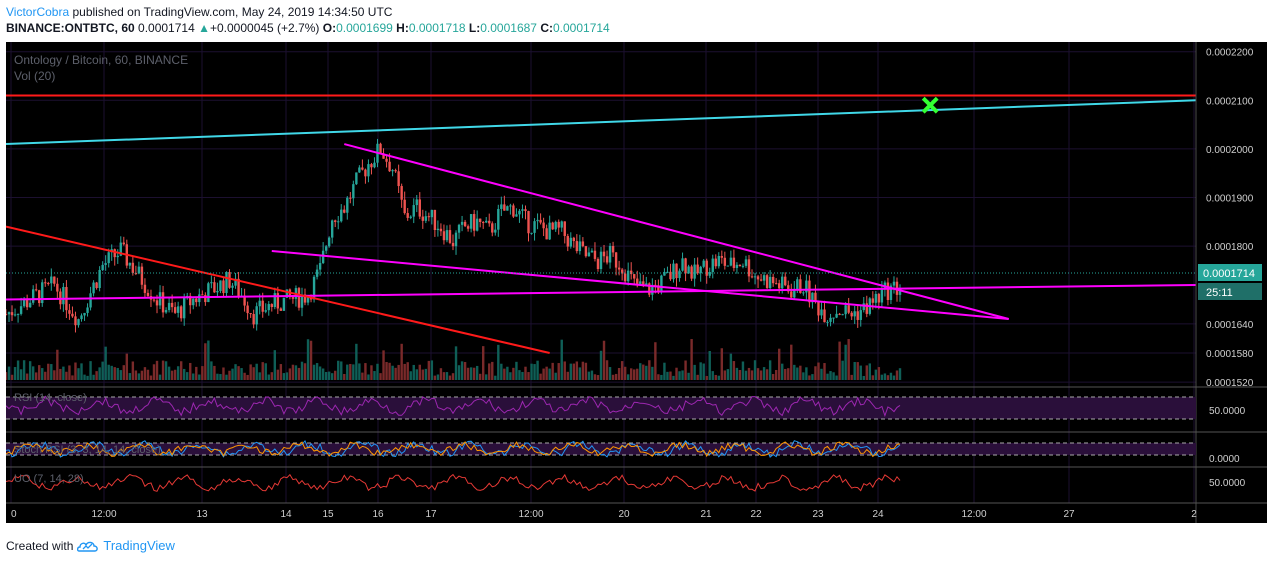 Image resolution: width=1273 pixels, height=563 pixels. What do you see at coordinates (1230, 325) in the screenshot?
I see `price-tick-label: 0.0001640` at bounding box center [1230, 325].